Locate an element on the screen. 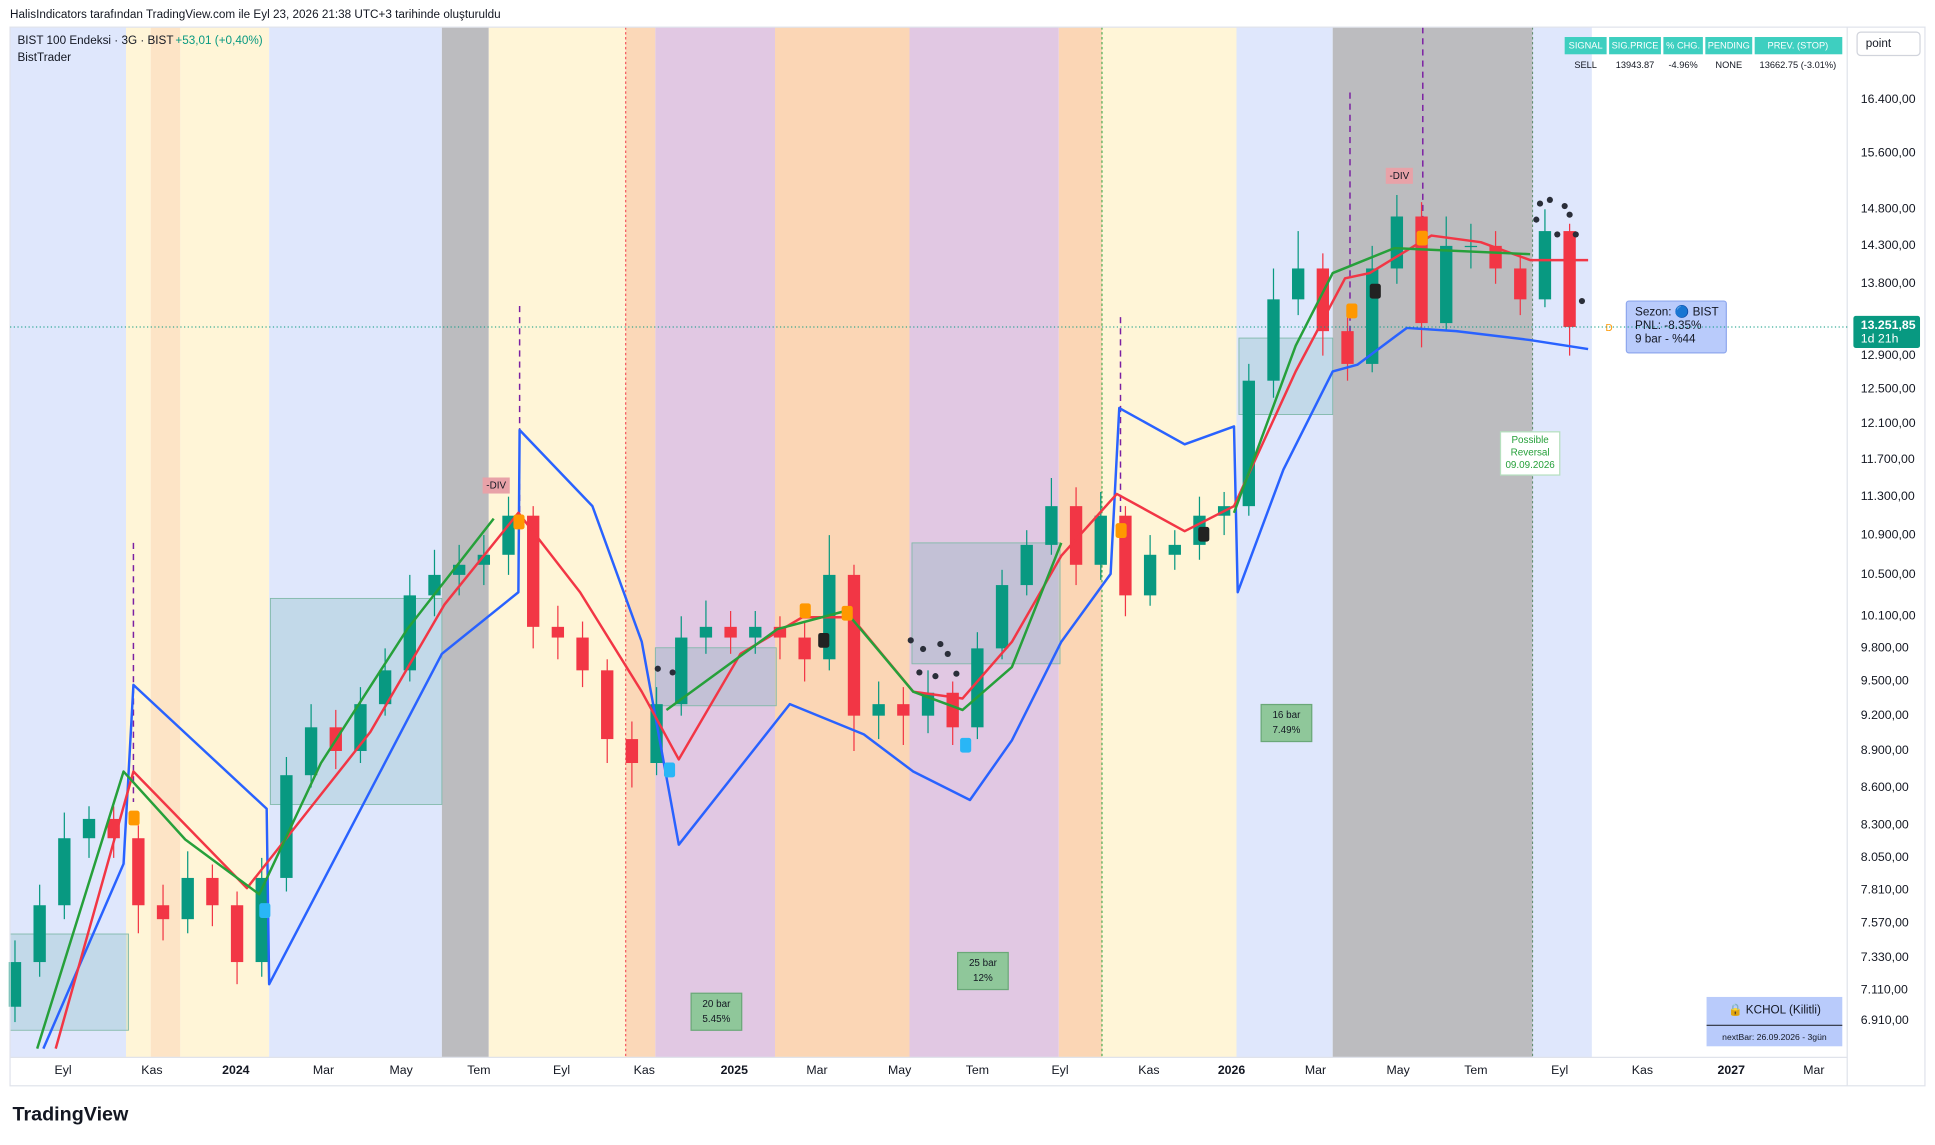  y-tick-label: 7.810,00 is located at coordinates (1885, 889).